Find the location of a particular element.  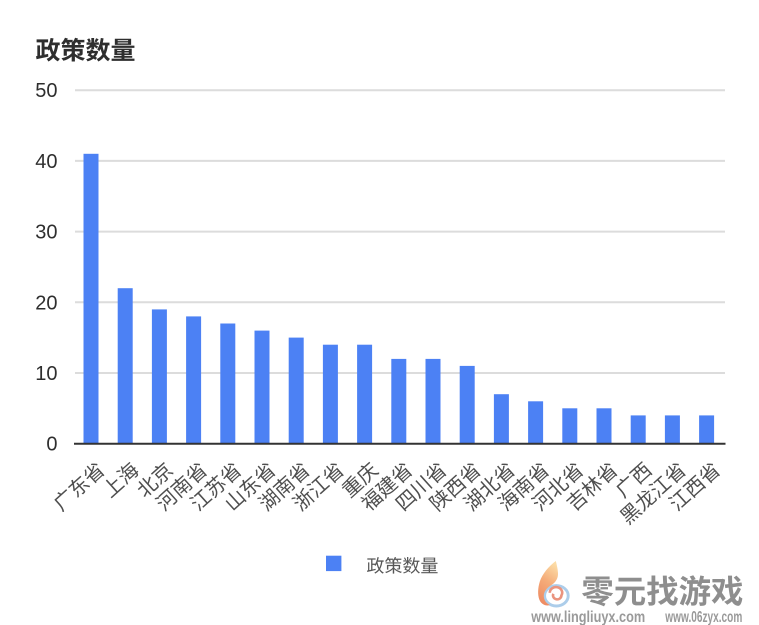

svg-text: 50 is located at coordinates (46, 91).